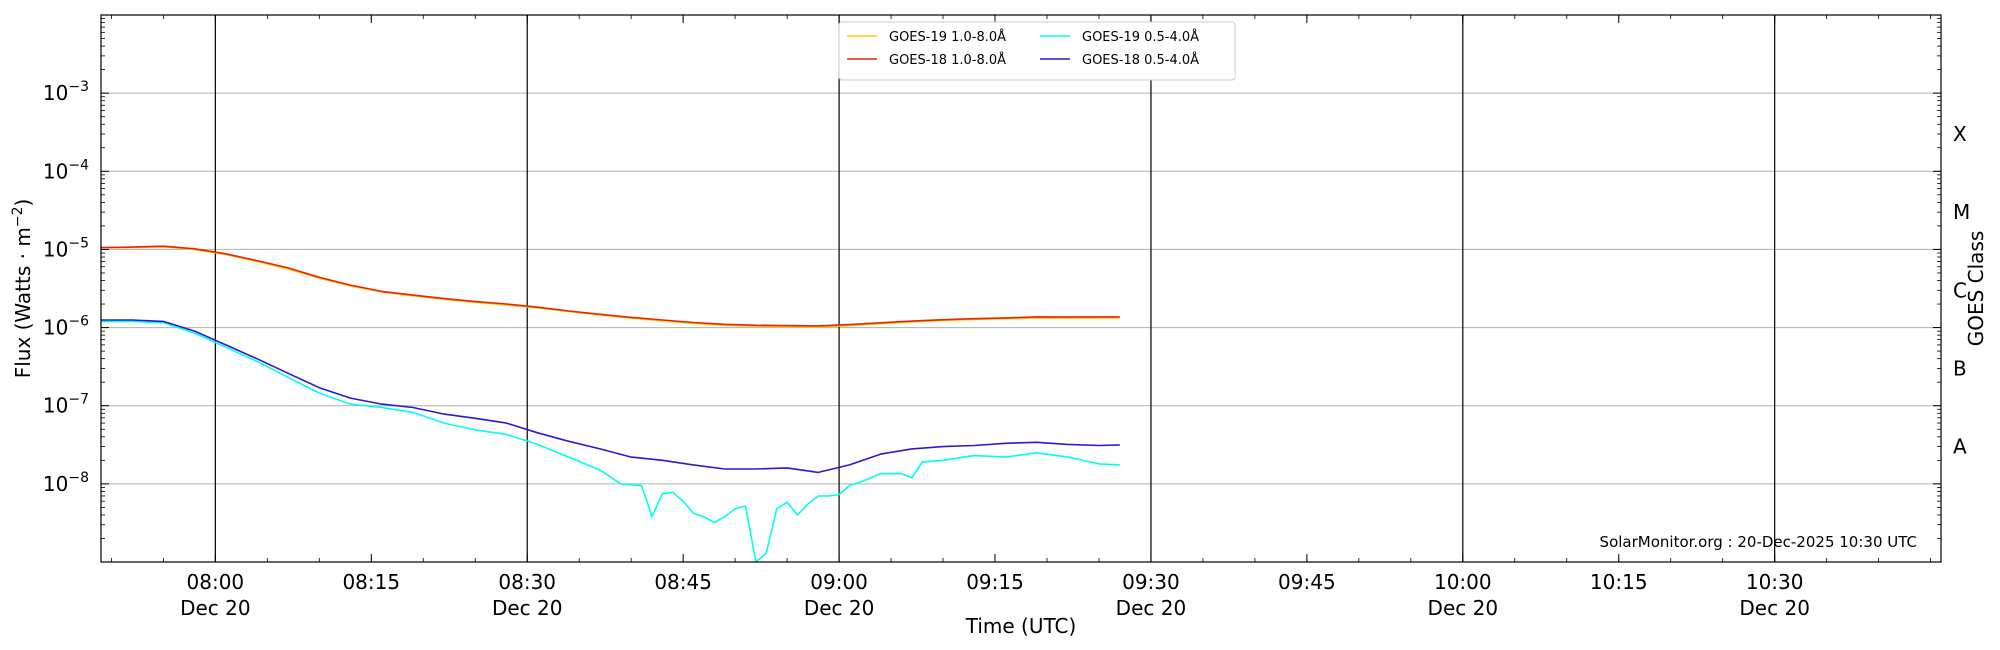 Image resolution: width=2000 pixels, height=650 pixels. Describe the element at coordinates (371, 582) in the screenshot. I see `x-tick-label: 08:15` at that location.